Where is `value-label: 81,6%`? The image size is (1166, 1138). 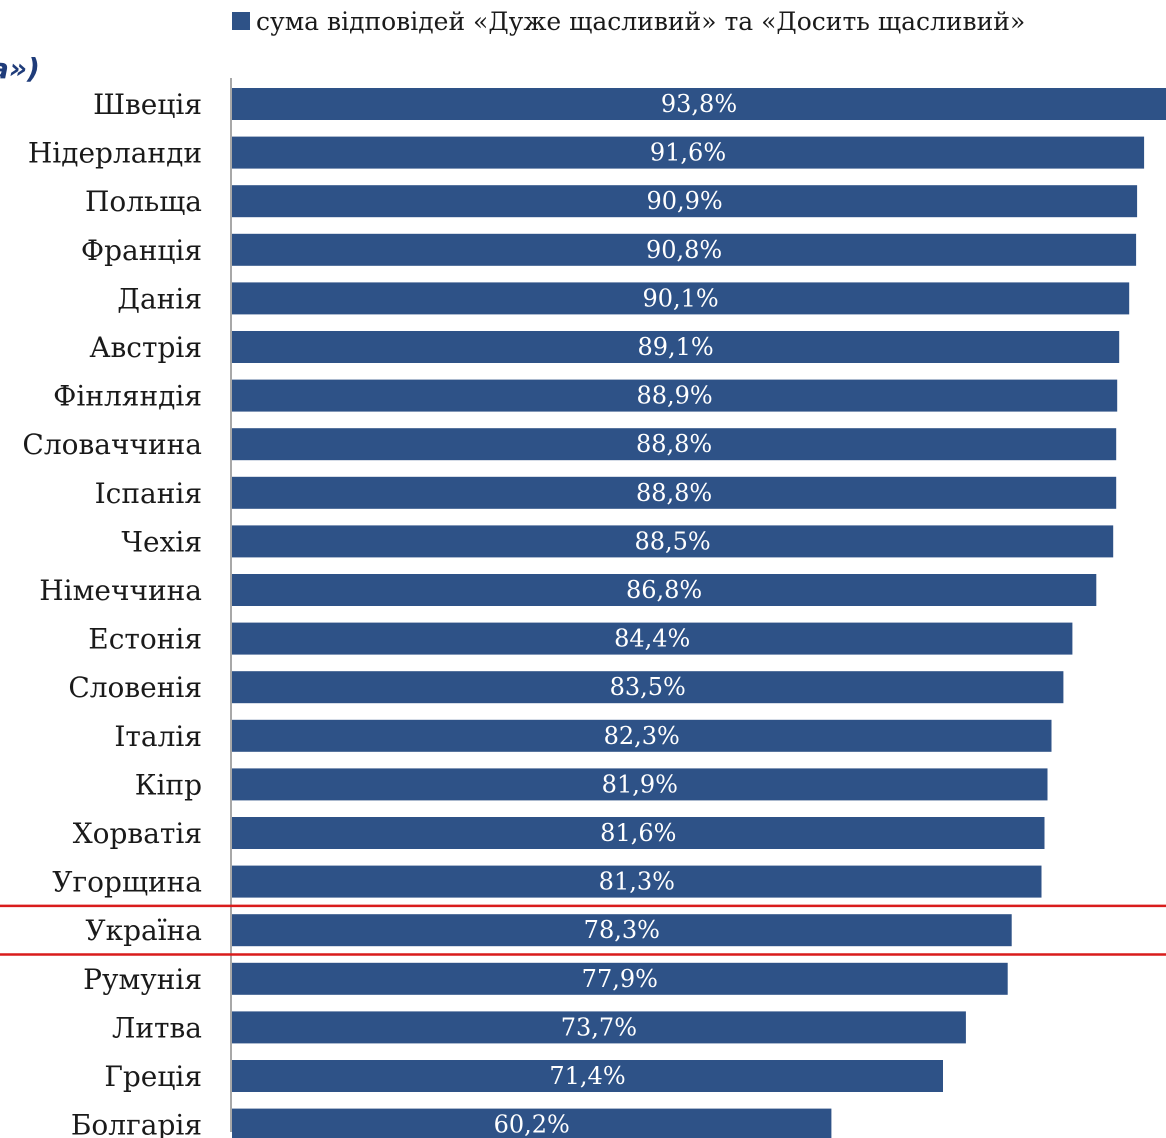
value-label: 81,6% is located at coordinates (638, 833).